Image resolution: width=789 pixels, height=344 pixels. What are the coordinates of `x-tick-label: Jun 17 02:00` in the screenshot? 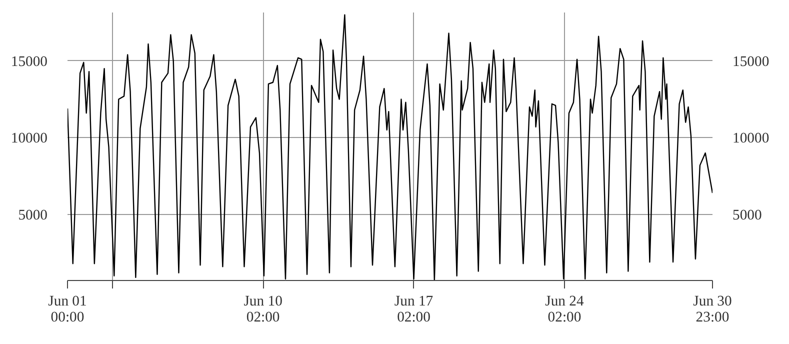 It's located at (414, 310).